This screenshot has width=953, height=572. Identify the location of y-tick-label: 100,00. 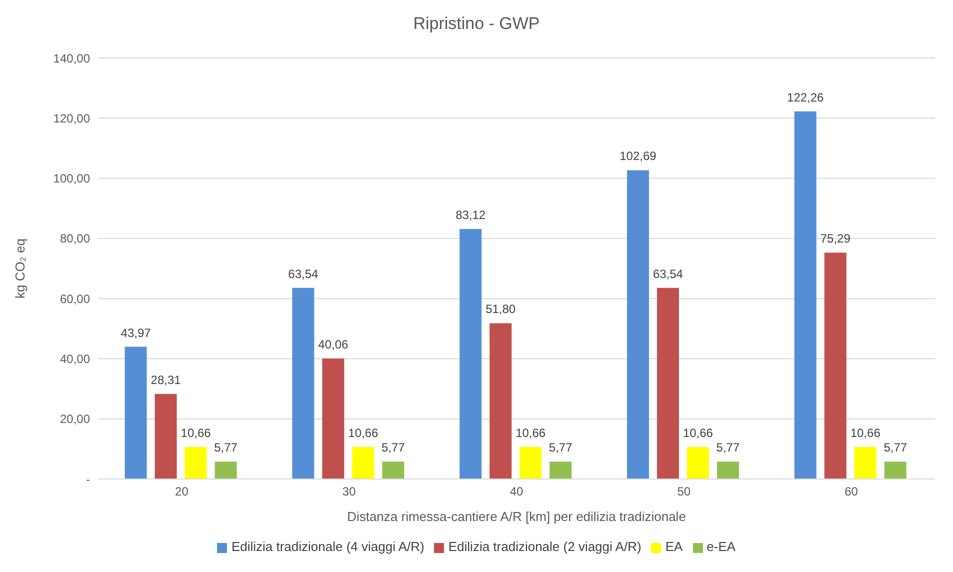
(71, 179).